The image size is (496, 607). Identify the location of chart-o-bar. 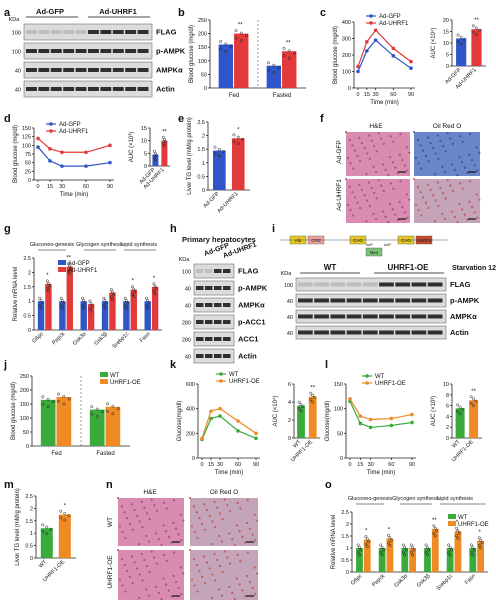
(458, 551).